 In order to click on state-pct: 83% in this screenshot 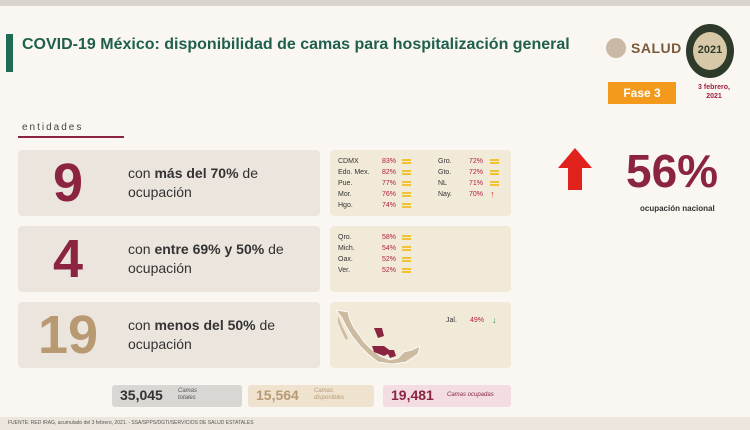, I will do `click(389, 161)`.